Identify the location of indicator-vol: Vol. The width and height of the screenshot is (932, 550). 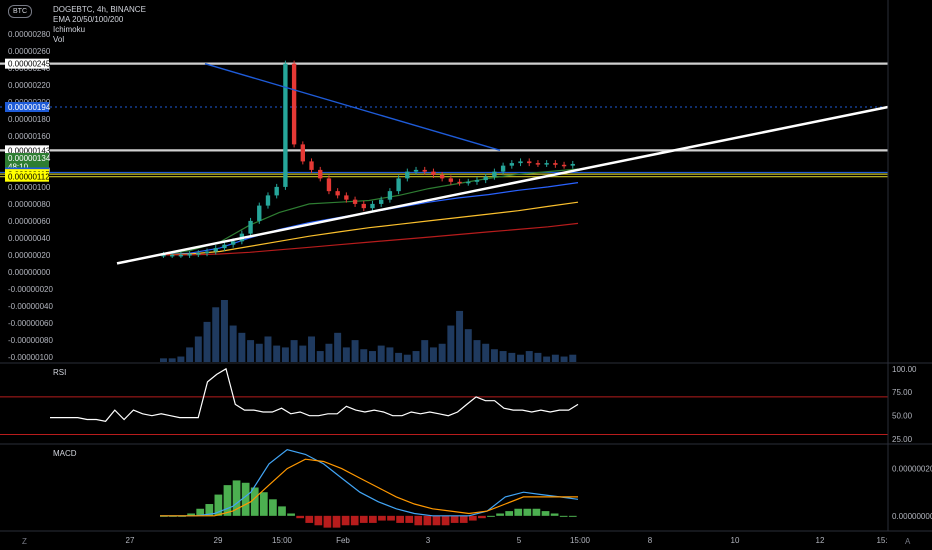
(59, 39).